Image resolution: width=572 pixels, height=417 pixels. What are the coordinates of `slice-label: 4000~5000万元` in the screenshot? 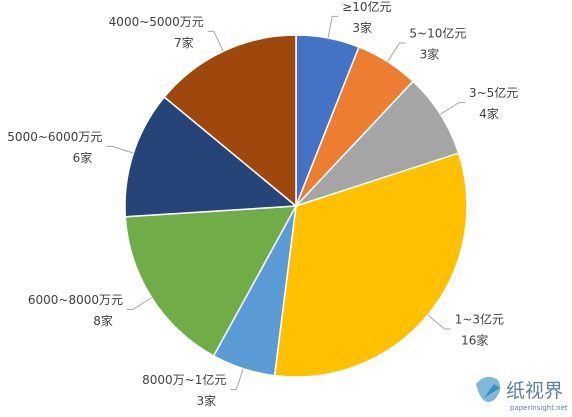 It's located at (156, 22).